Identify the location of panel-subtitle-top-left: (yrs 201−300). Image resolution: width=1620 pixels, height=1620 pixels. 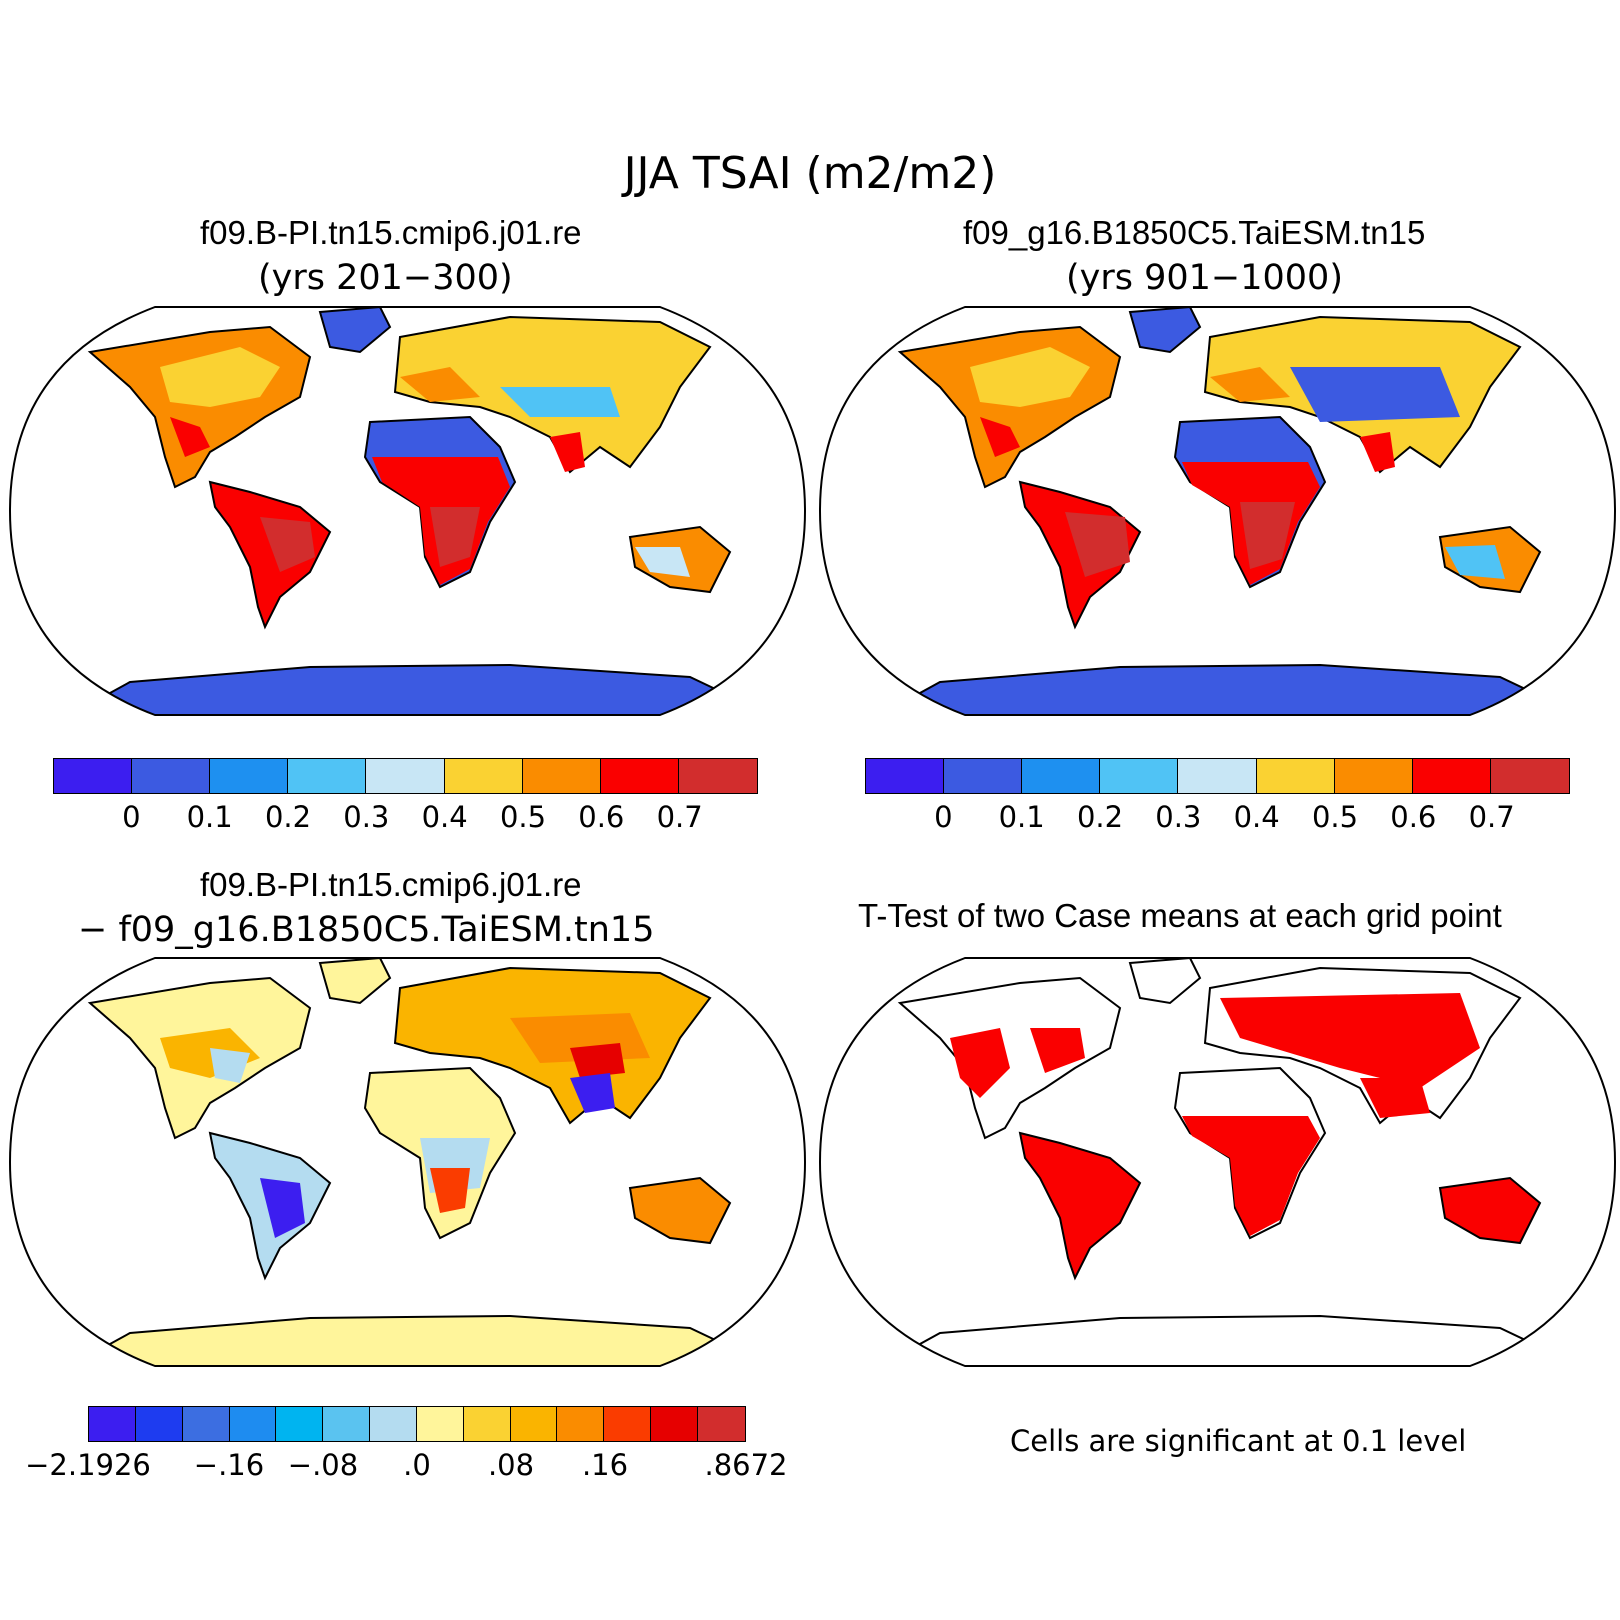
(385, 278).